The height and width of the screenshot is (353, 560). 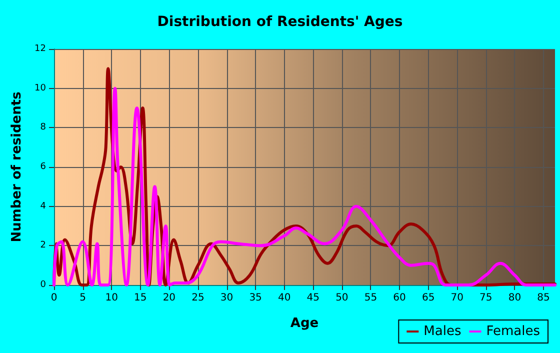 I want to click on x-tick-label: 50, so click(x=342, y=298).